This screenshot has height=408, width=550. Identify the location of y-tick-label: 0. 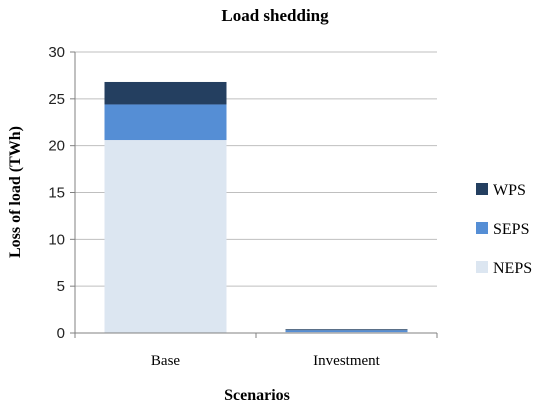
(61, 333).